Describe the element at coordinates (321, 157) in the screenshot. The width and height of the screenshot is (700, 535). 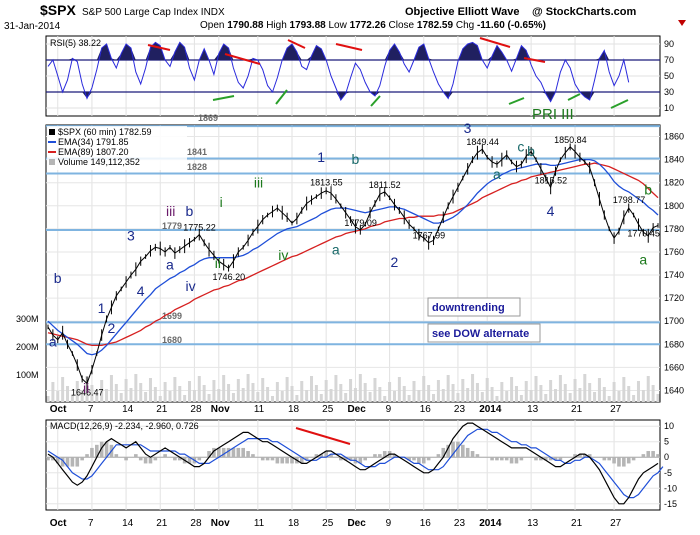
I see `wave-label: 1` at that location.